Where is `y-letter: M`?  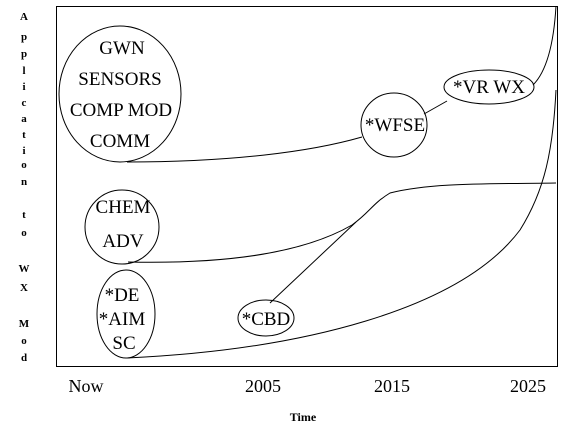
y-letter: M is located at coordinates (24, 324).